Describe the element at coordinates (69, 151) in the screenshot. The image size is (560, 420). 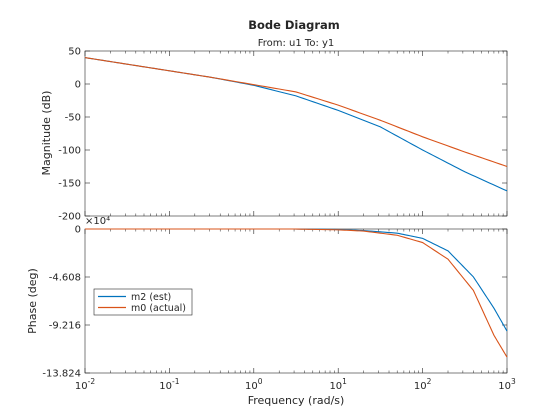
I see `y-tick-label: -100` at that location.